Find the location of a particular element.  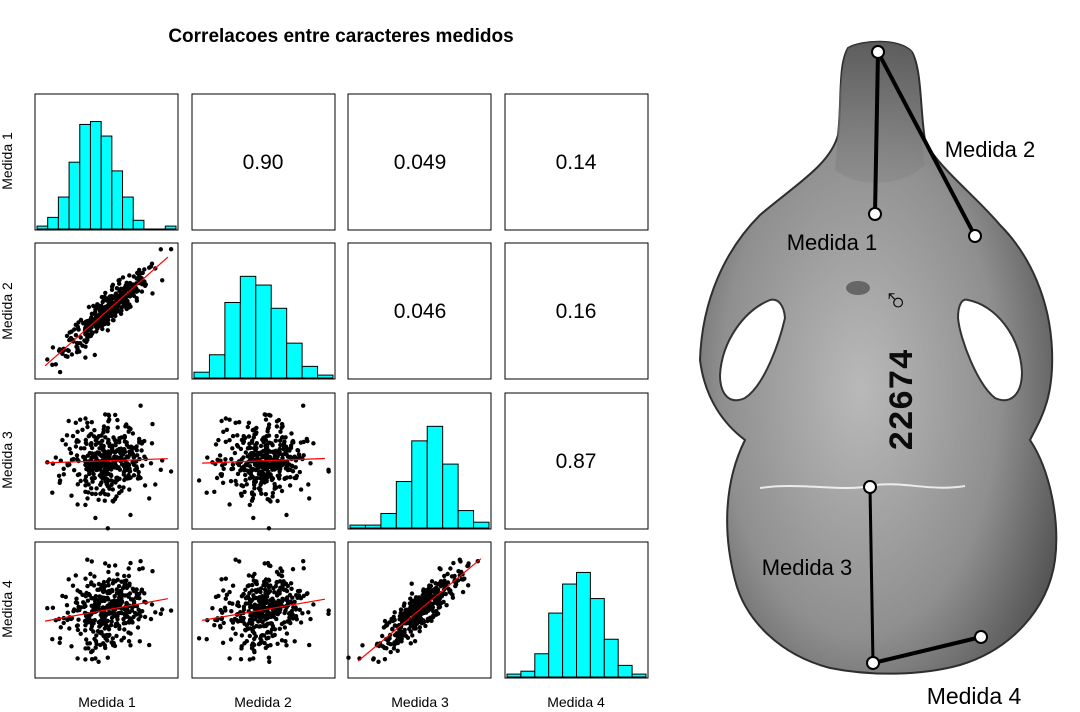

histogram-bar-m3 is located at coordinates (450, 496).